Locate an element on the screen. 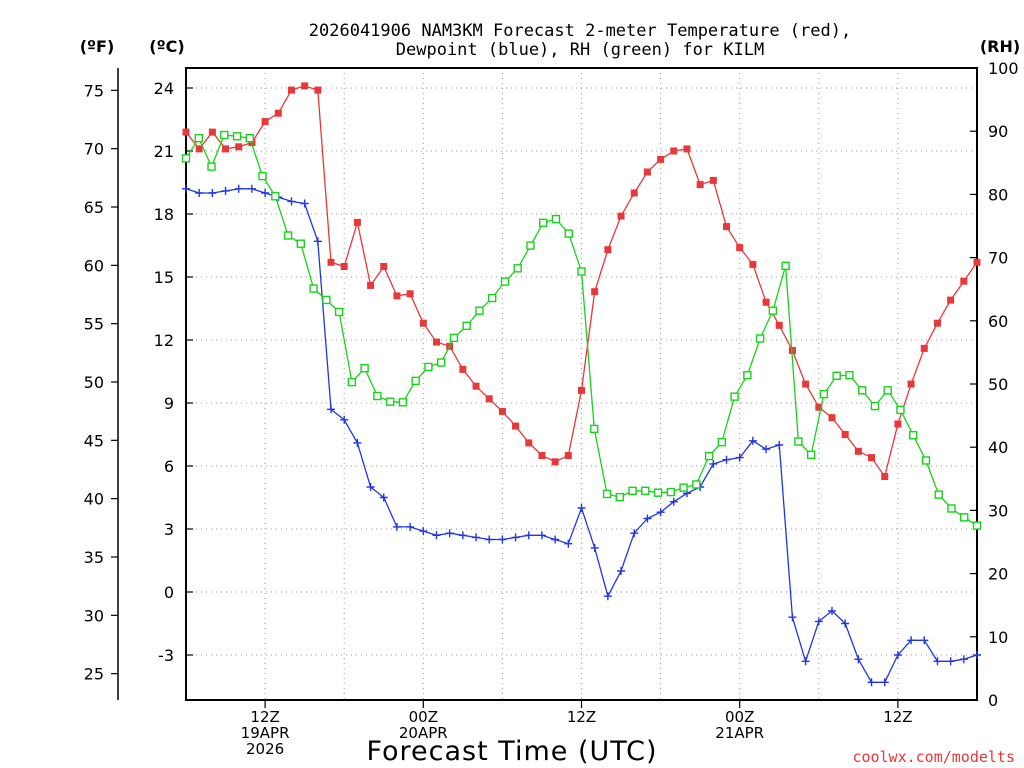  f-tick-label: 35 is located at coordinates (94, 557).